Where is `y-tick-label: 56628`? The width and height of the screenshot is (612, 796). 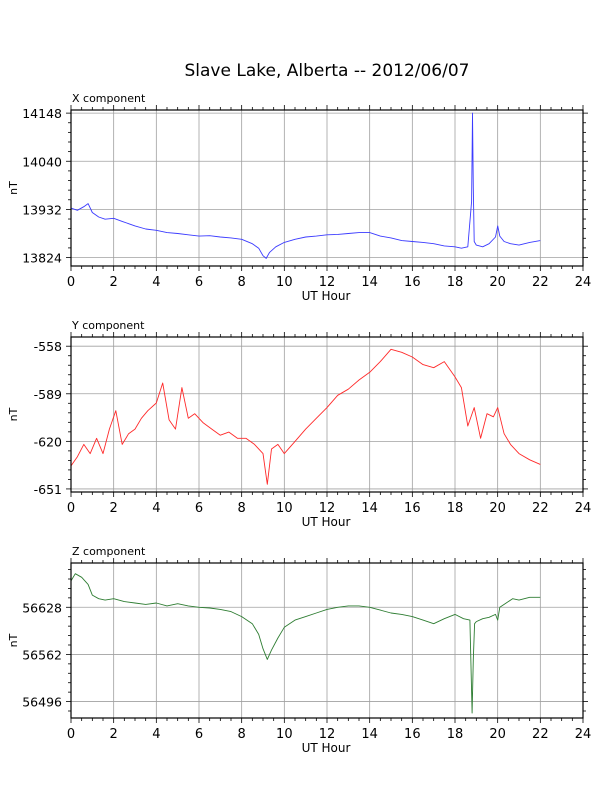
y-tick-label: 56628 is located at coordinates (42, 607).